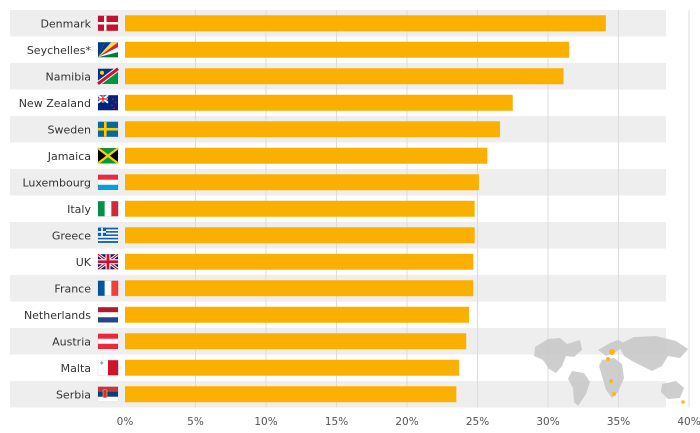 This screenshot has height=433, width=700. I want to click on flag-france-icon, so click(108, 288).